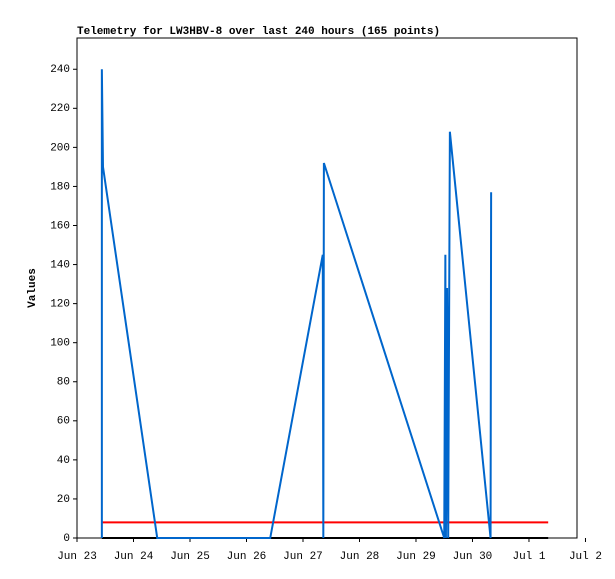  What do you see at coordinates (63, 500) in the screenshot?
I see `y-tick-label: 20` at bounding box center [63, 500].